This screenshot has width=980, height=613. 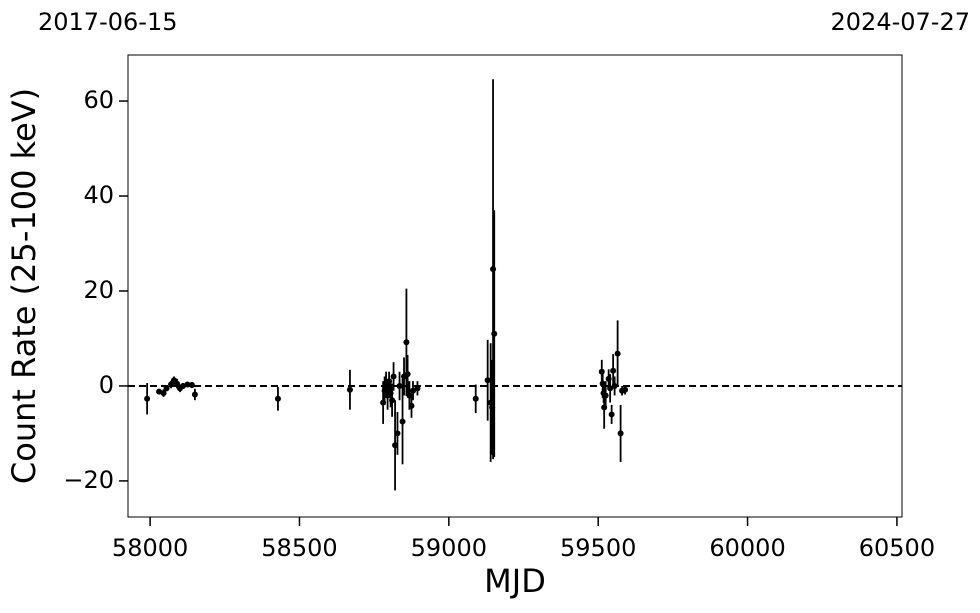 What do you see at coordinates (150, 548) in the screenshot?
I see `x-tick-label: 58000` at bounding box center [150, 548].